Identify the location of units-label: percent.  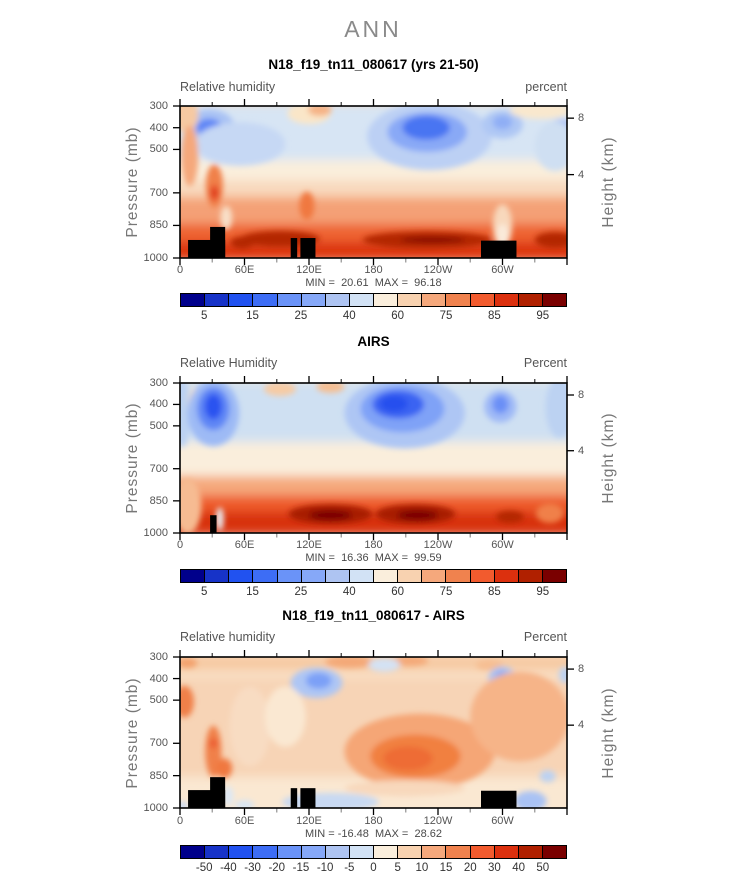
(546, 87).